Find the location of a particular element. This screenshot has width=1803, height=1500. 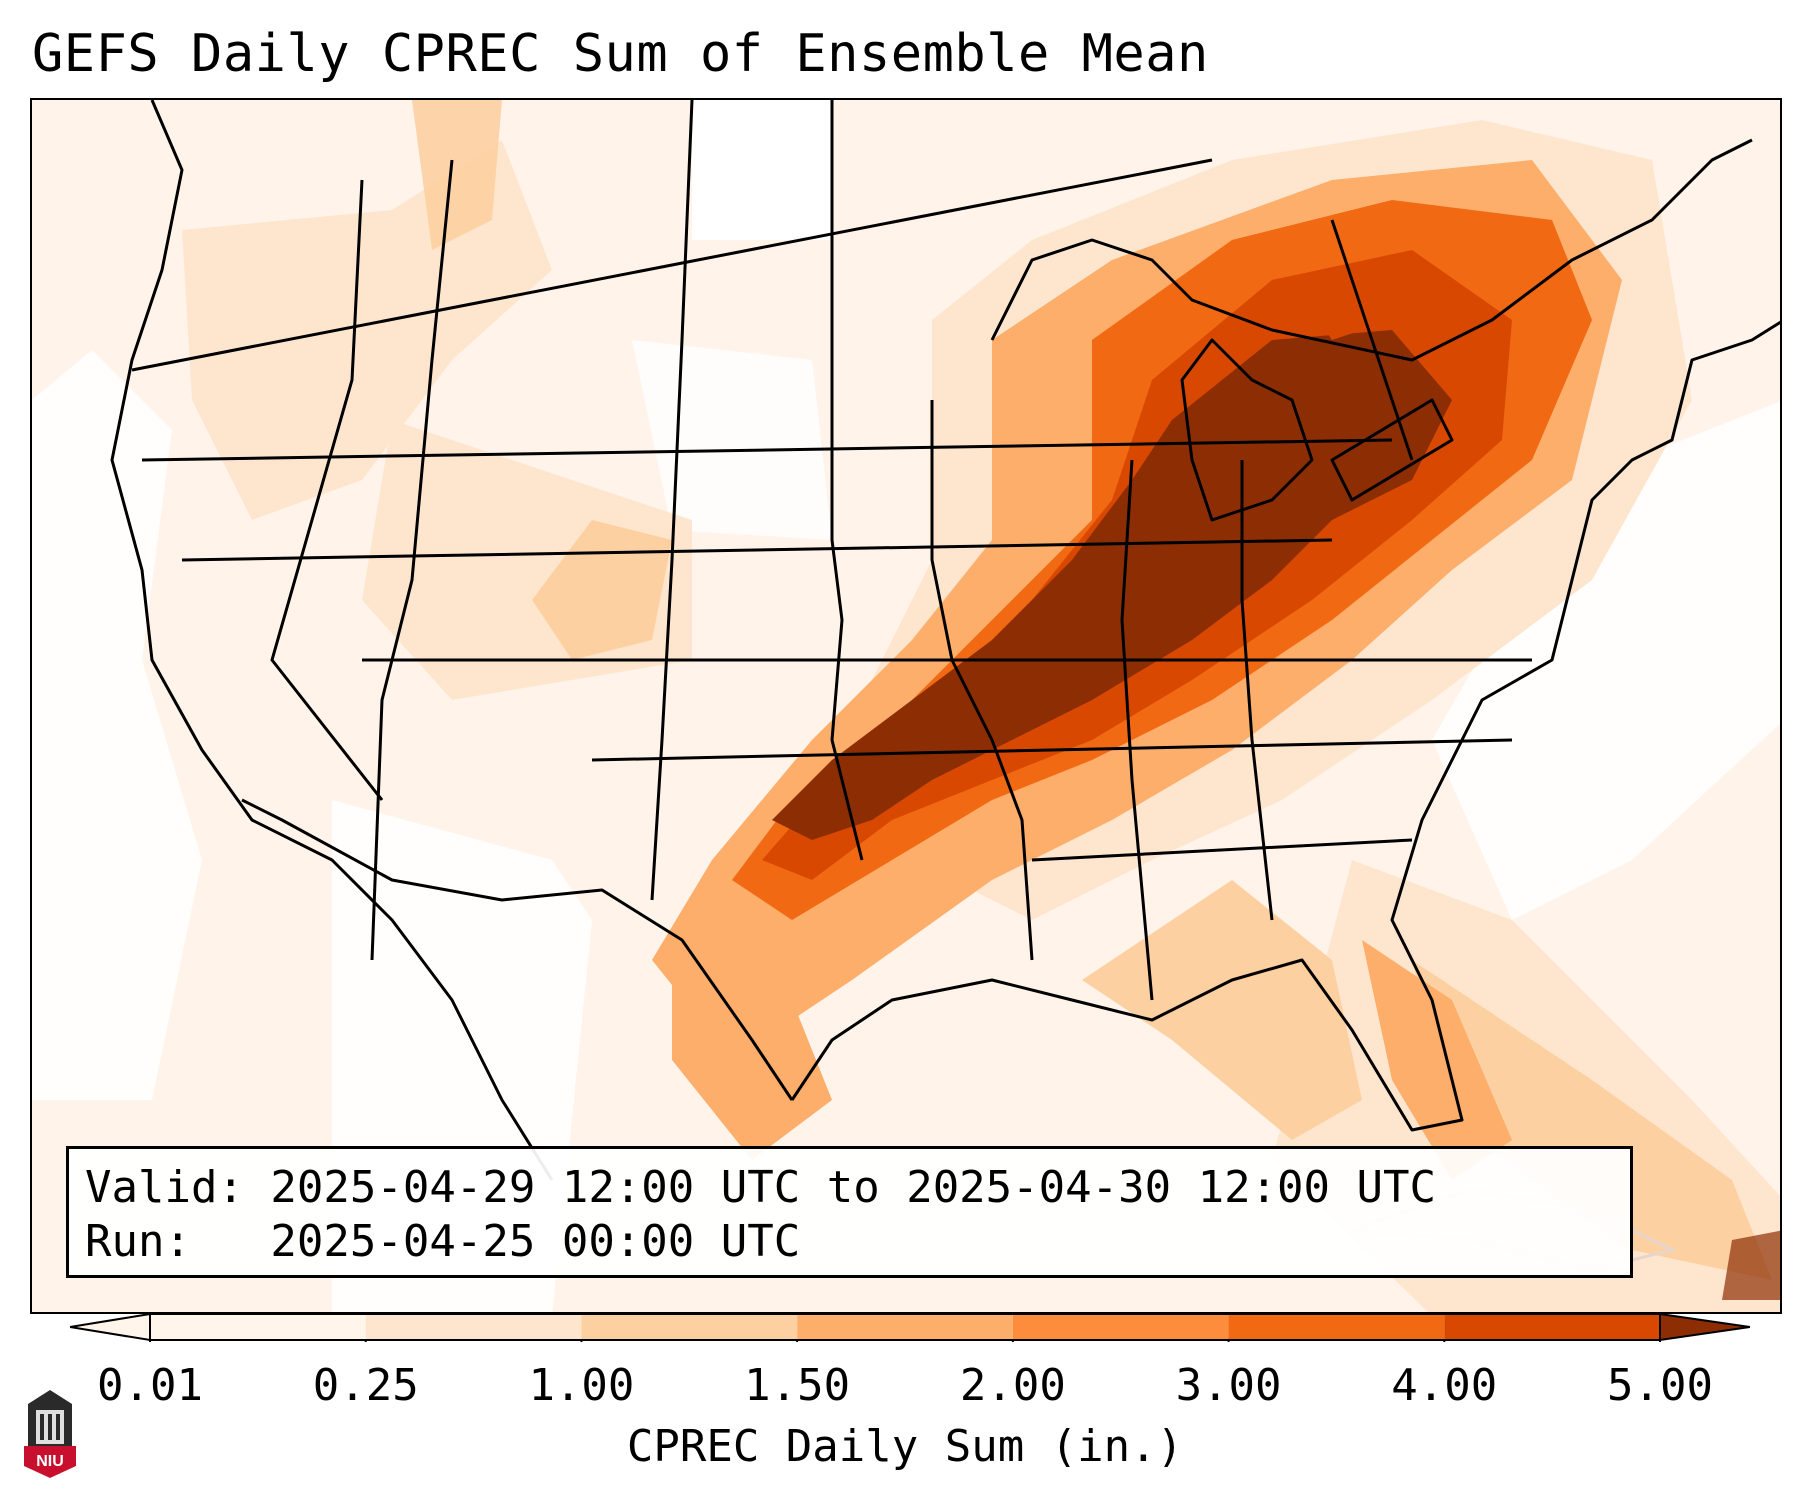

colorbar-tick-label: 1.00 is located at coordinates (581, 1385).